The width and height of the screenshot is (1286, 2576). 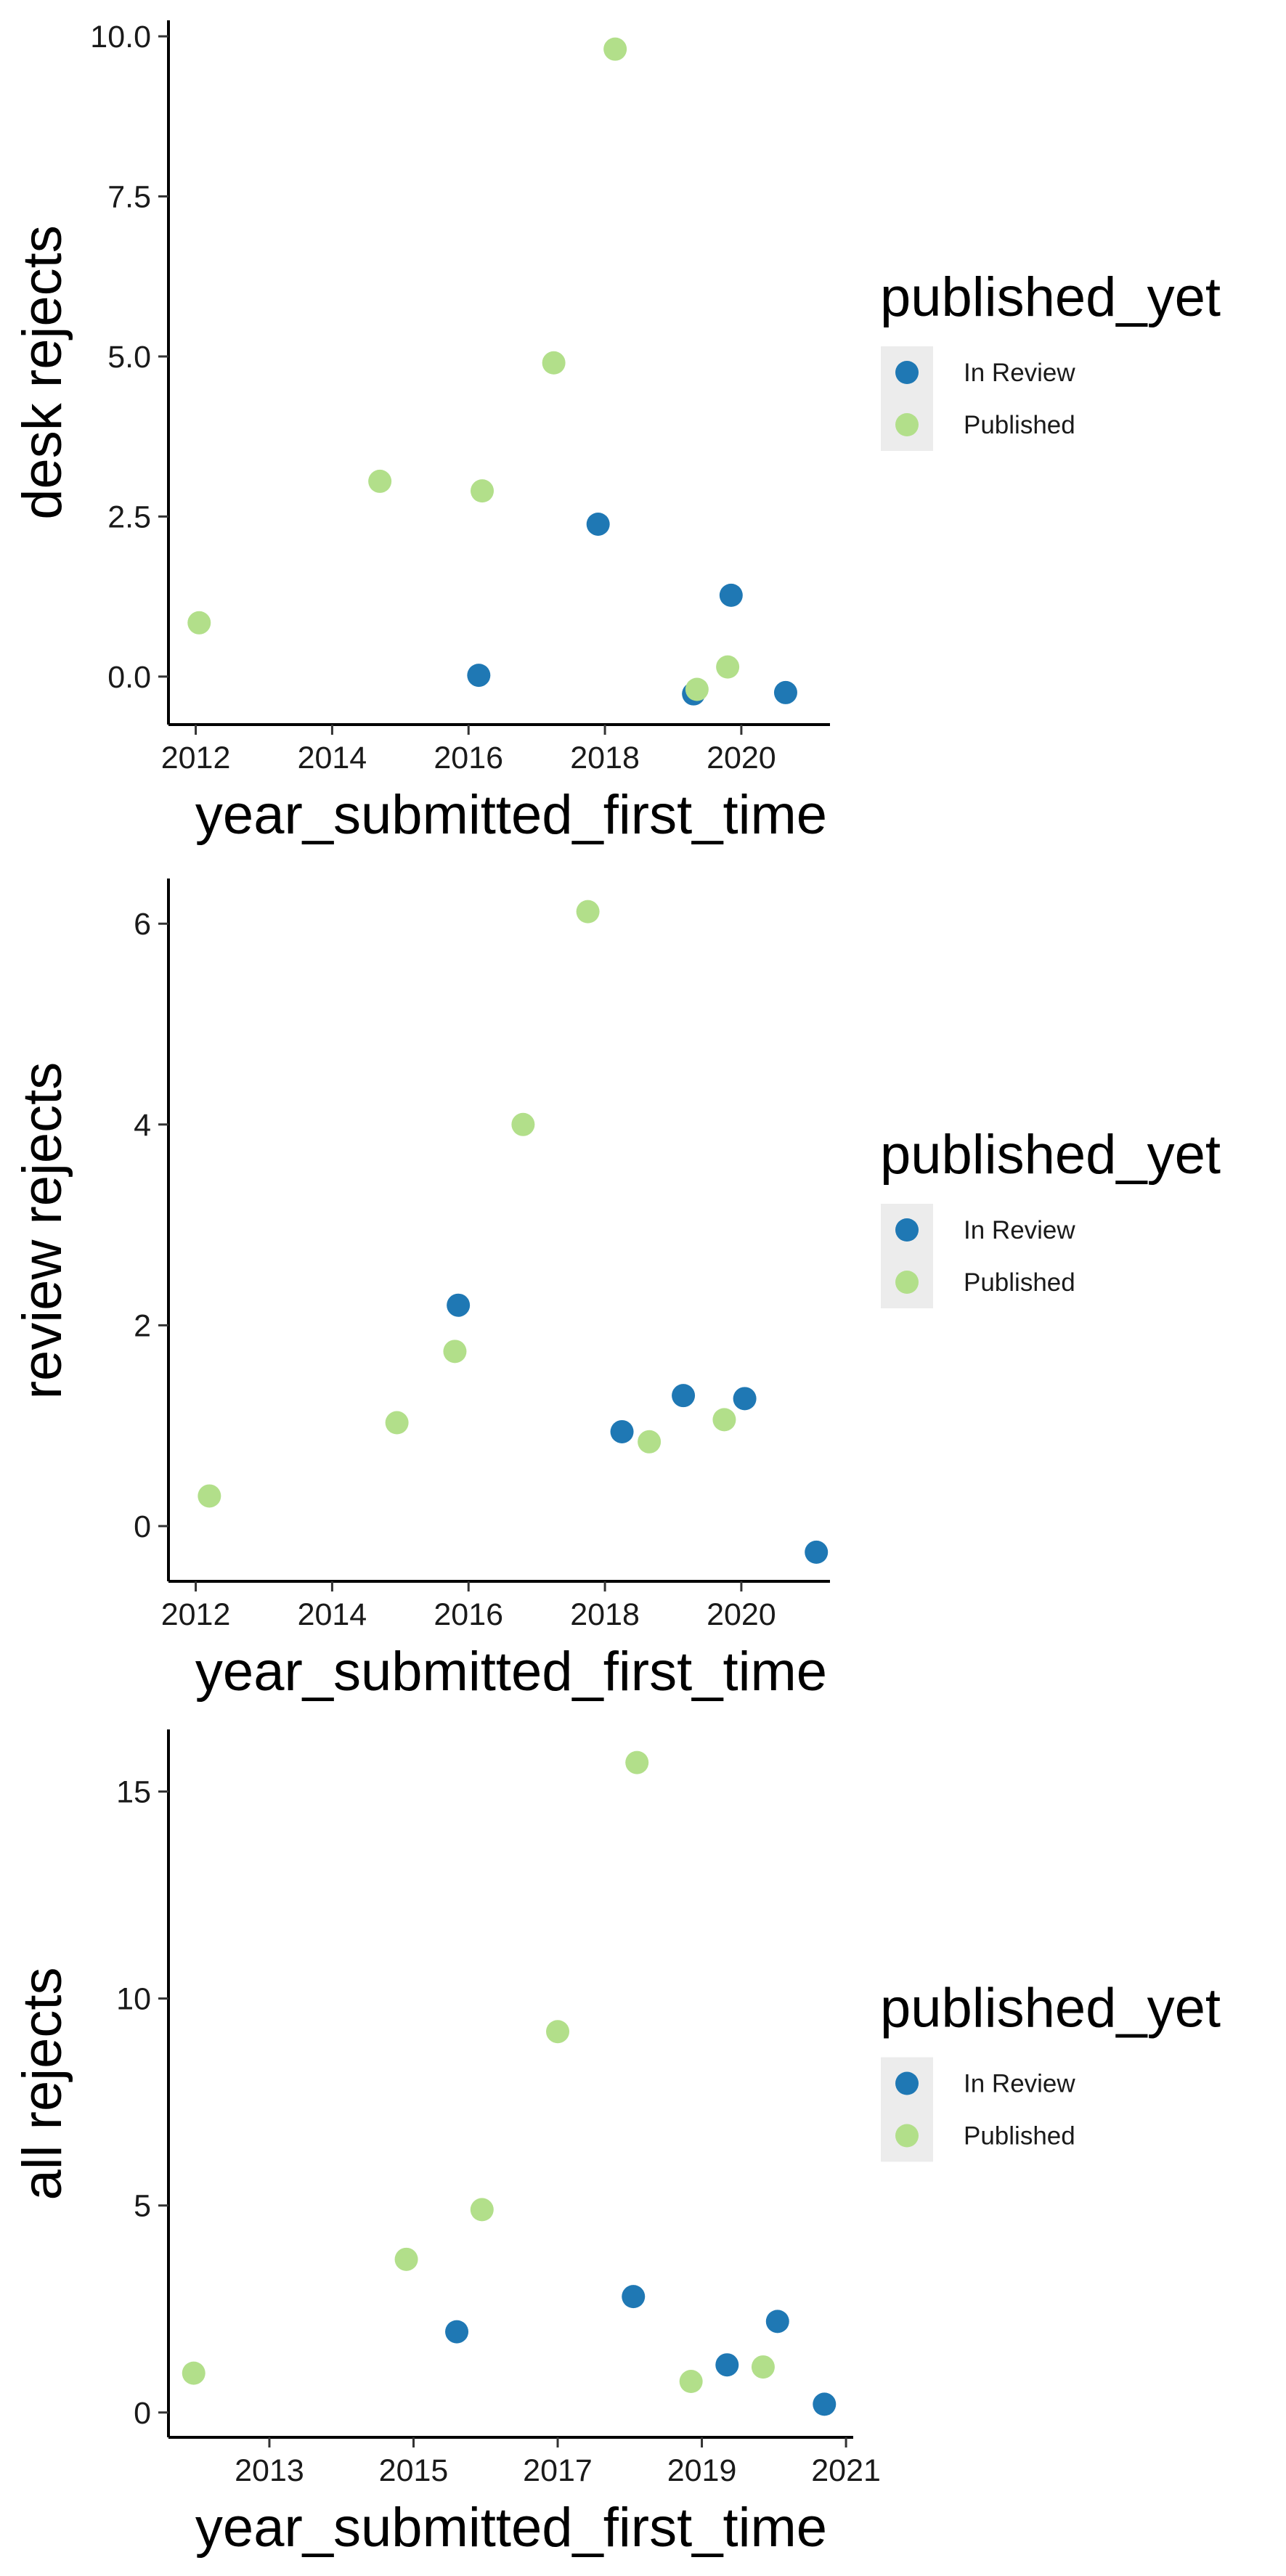 What do you see at coordinates (558, 2470) in the screenshot?
I see `x-tick-label: 2017` at bounding box center [558, 2470].